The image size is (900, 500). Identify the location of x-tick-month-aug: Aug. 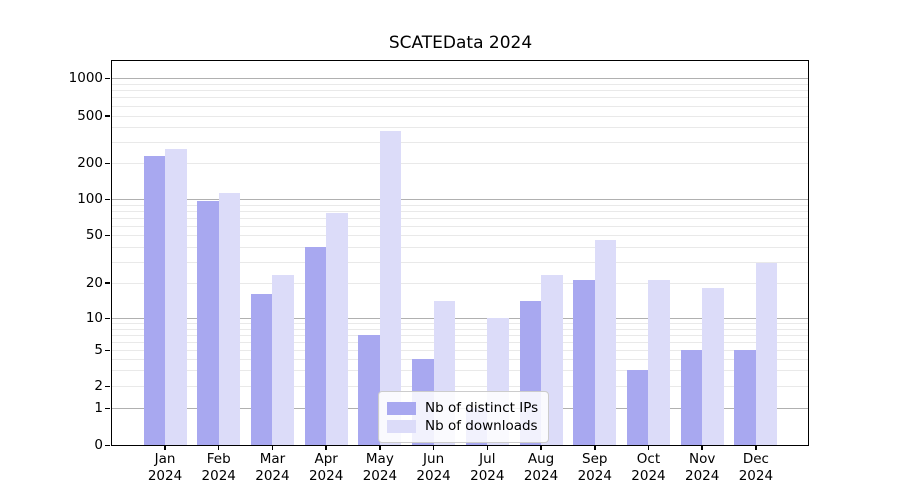
(541, 459).